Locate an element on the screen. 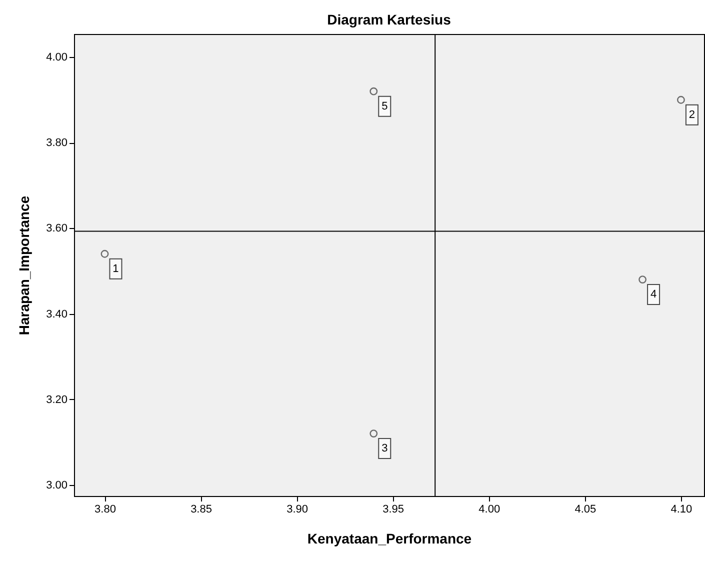 This screenshot has height=561, width=705. annotation: 1 is located at coordinates (115, 268).